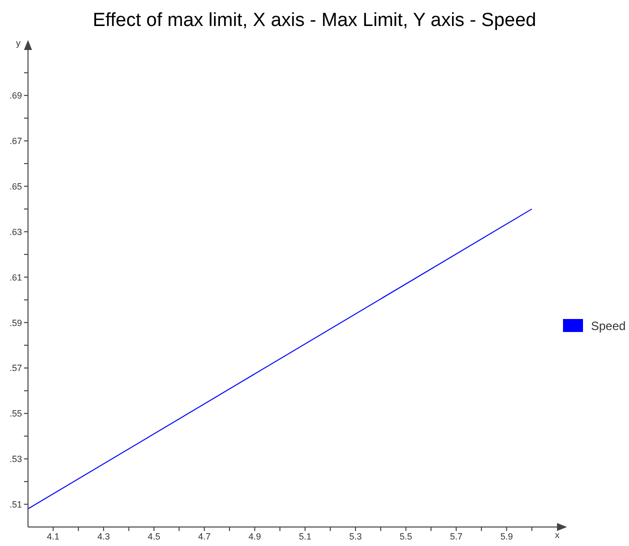 The width and height of the screenshot is (629, 546). Describe the element at coordinates (15, 277) in the screenshot. I see `y-tick-label: .61` at that location.